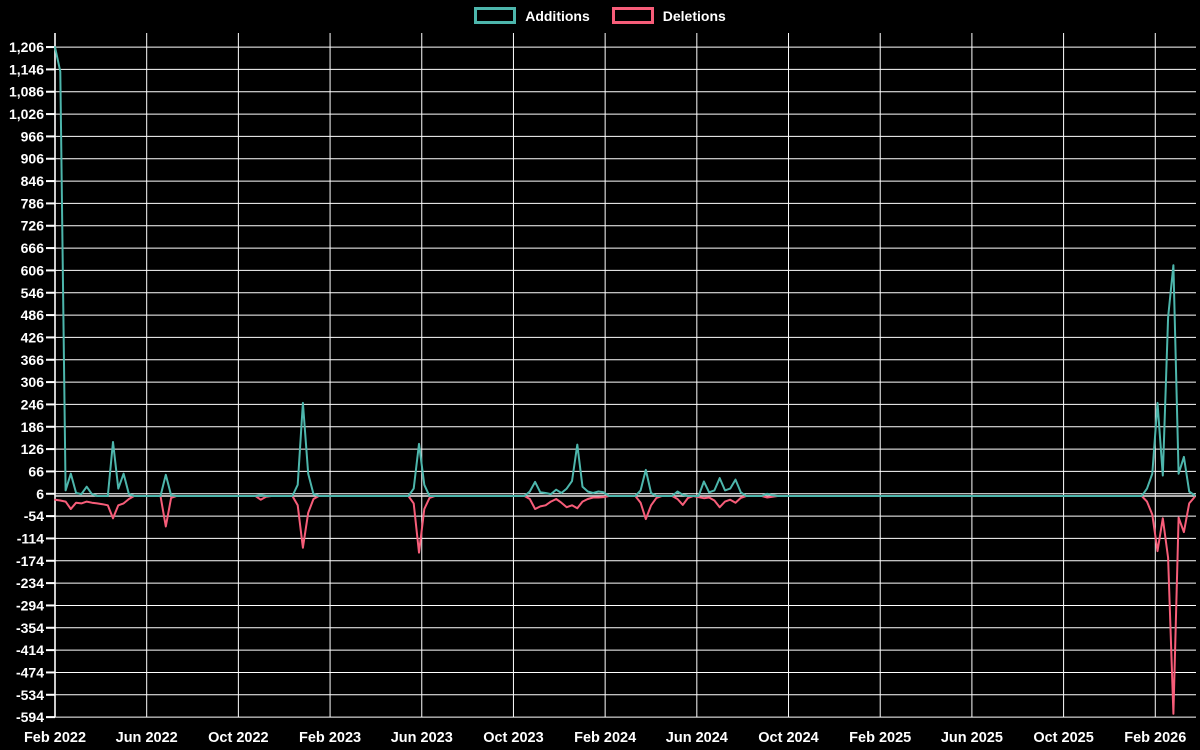  What do you see at coordinates (55, 738) in the screenshot?
I see `x-tick-label: Feb 2022` at bounding box center [55, 738].